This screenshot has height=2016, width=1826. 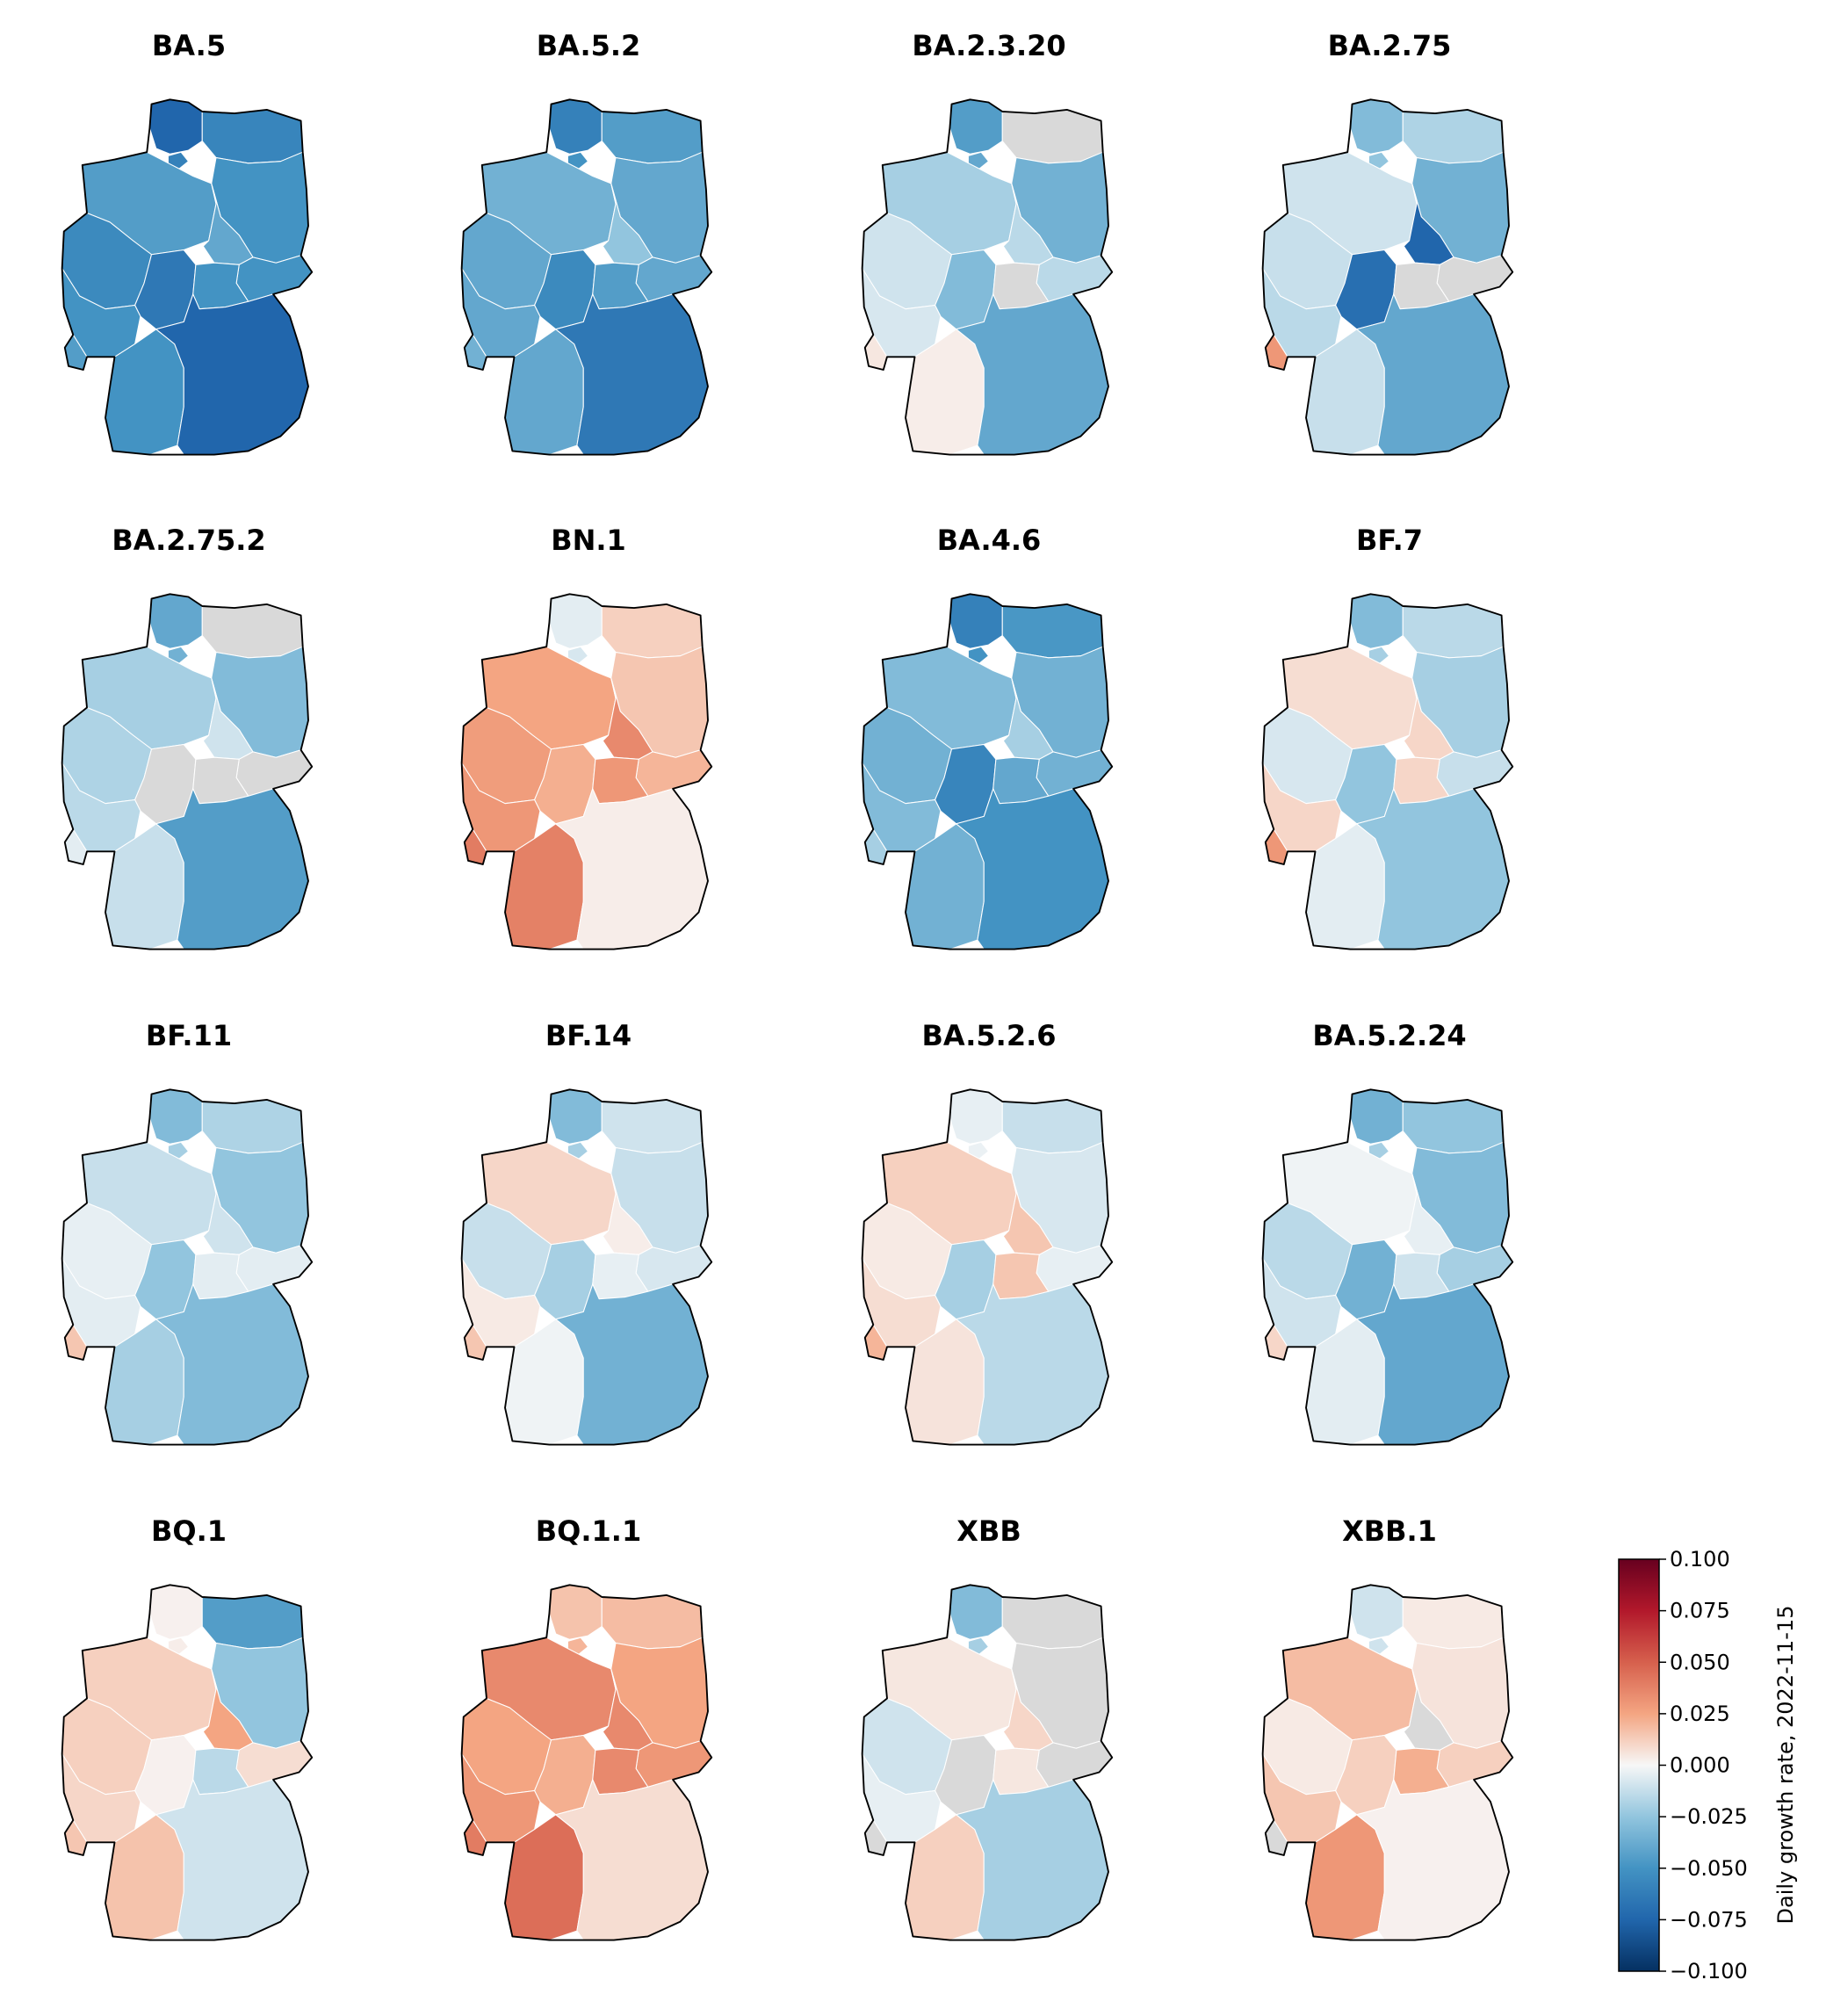 What do you see at coordinates (189, 1035) in the screenshot?
I see `panel-title: BF.11` at bounding box center [189, 1035].